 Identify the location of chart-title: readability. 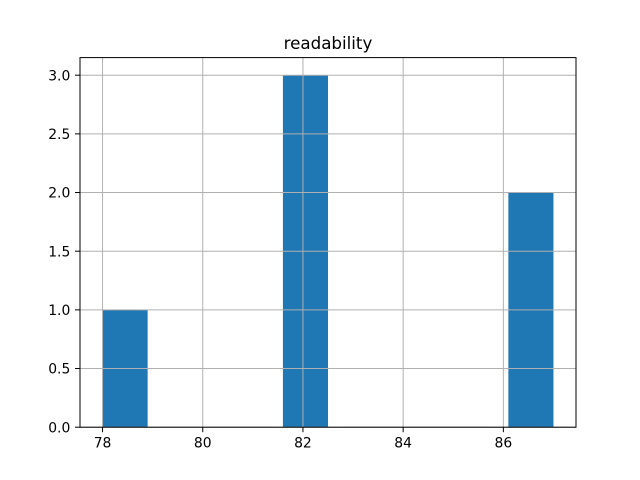
(328, 43).